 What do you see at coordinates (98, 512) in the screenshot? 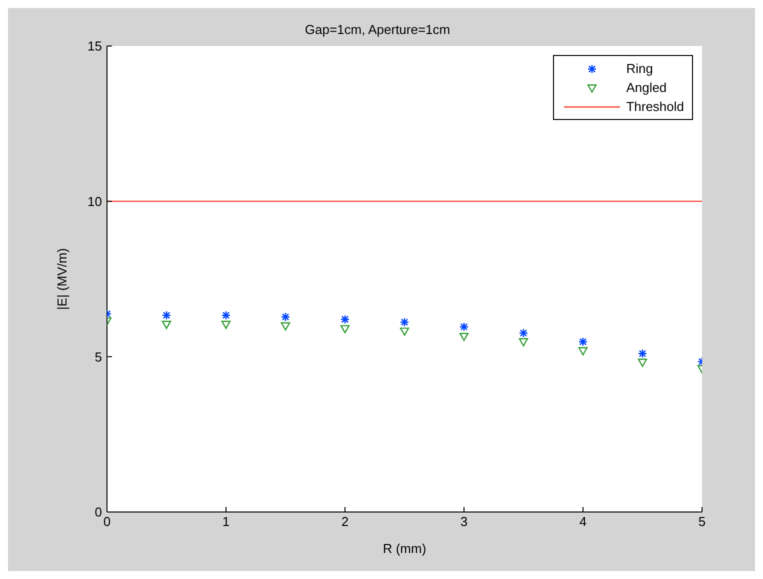
I see `y-tick-label: 0` at bounding box center [98, 512].